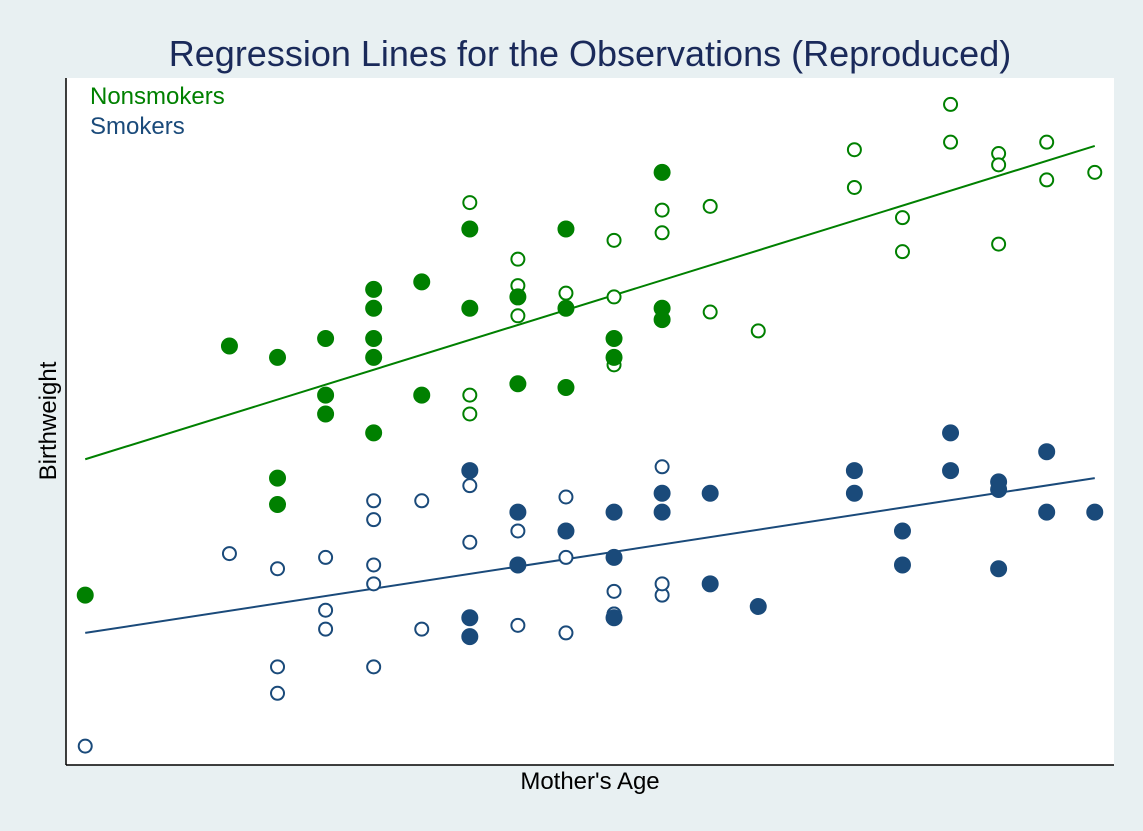 The width and height of the screenshot is (1143, 831). What do you see at coordinates (157, 111) in the screenshot?
I see `legend: Nonsmokers Smokers` at bounding box center [157, 111].